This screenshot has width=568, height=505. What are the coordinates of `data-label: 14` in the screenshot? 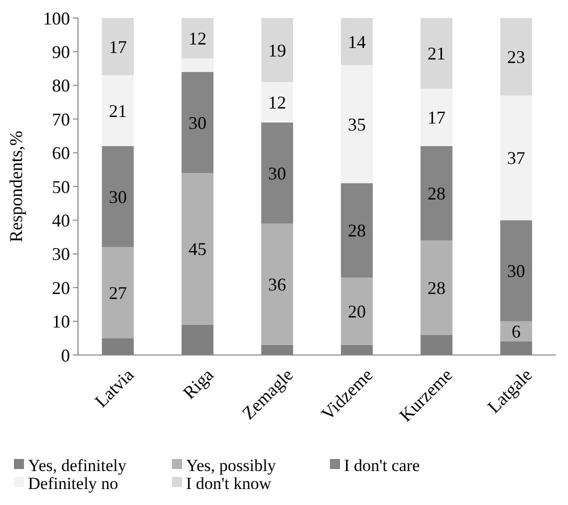 It's located at (357, 42).